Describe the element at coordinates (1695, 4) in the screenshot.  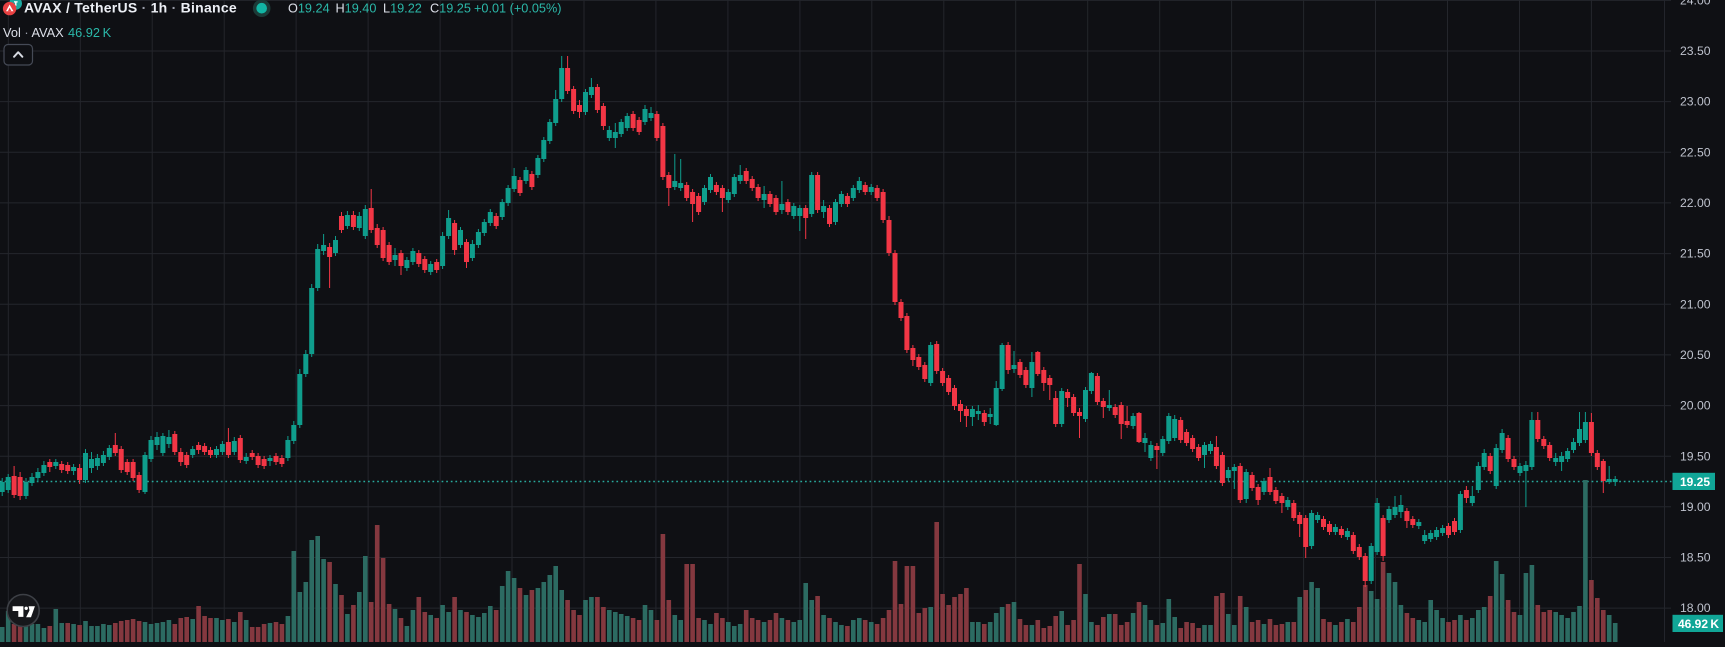
I see `svg-text: 24.00` at that location.